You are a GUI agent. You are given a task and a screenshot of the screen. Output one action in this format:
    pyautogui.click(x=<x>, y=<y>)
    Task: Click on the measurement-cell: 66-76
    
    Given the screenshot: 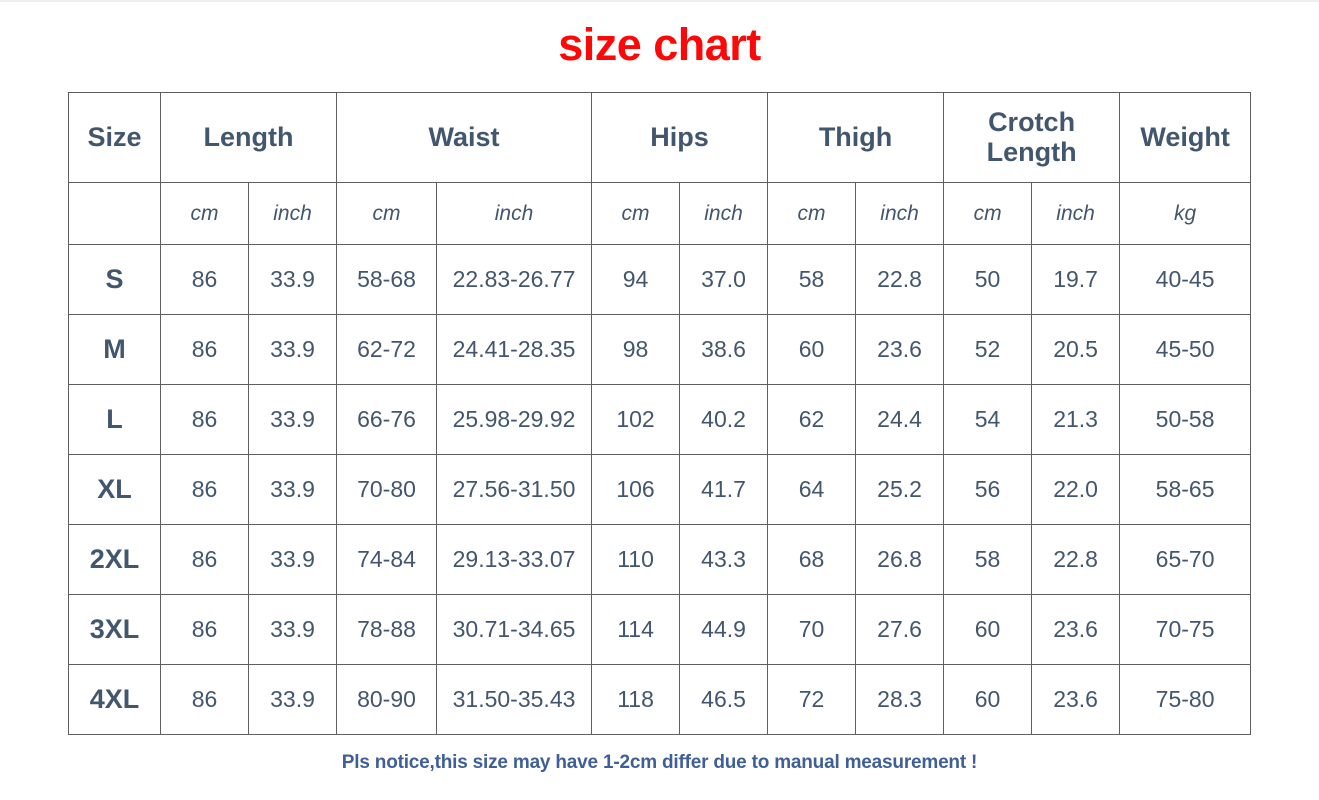 What is the action you would take?
    pyautogui.click(x=387, y=419)
    